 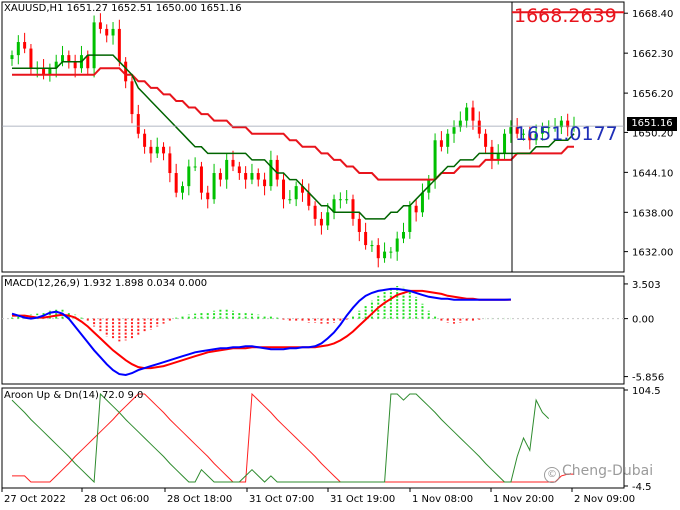 What do you see at coordinates (565, 16) in the screenshot?
I see `top-price-annotation: 1668.2639` at bounding box center [565, 16].